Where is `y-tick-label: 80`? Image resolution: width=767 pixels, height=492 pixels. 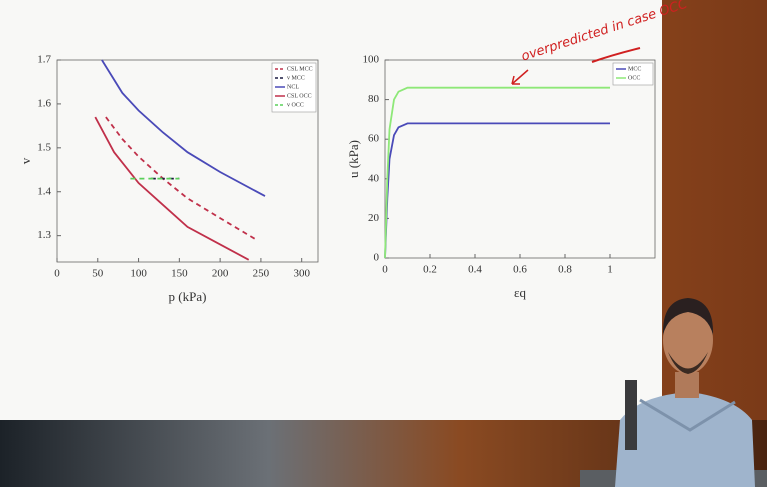 y-tick-label: 80 is located at coordinates (374, 99).